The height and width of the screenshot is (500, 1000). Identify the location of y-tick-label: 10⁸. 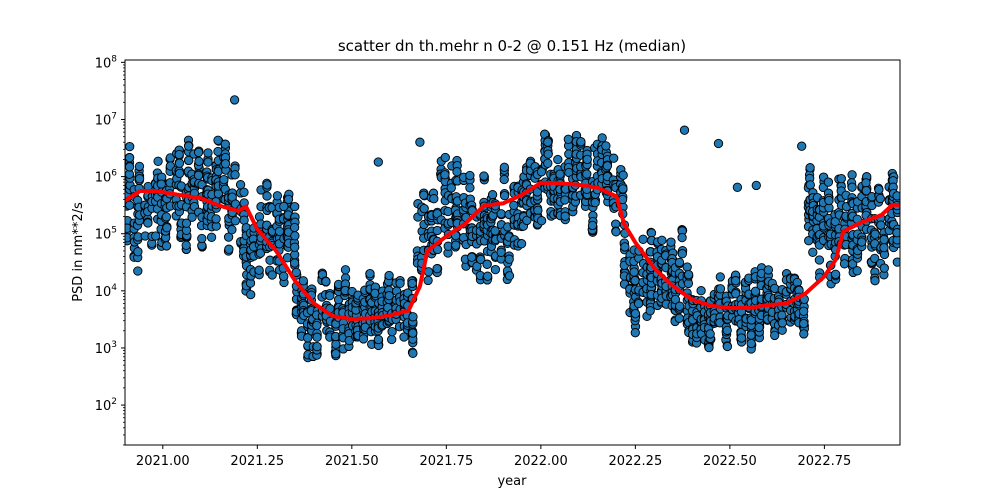
(106, 62).